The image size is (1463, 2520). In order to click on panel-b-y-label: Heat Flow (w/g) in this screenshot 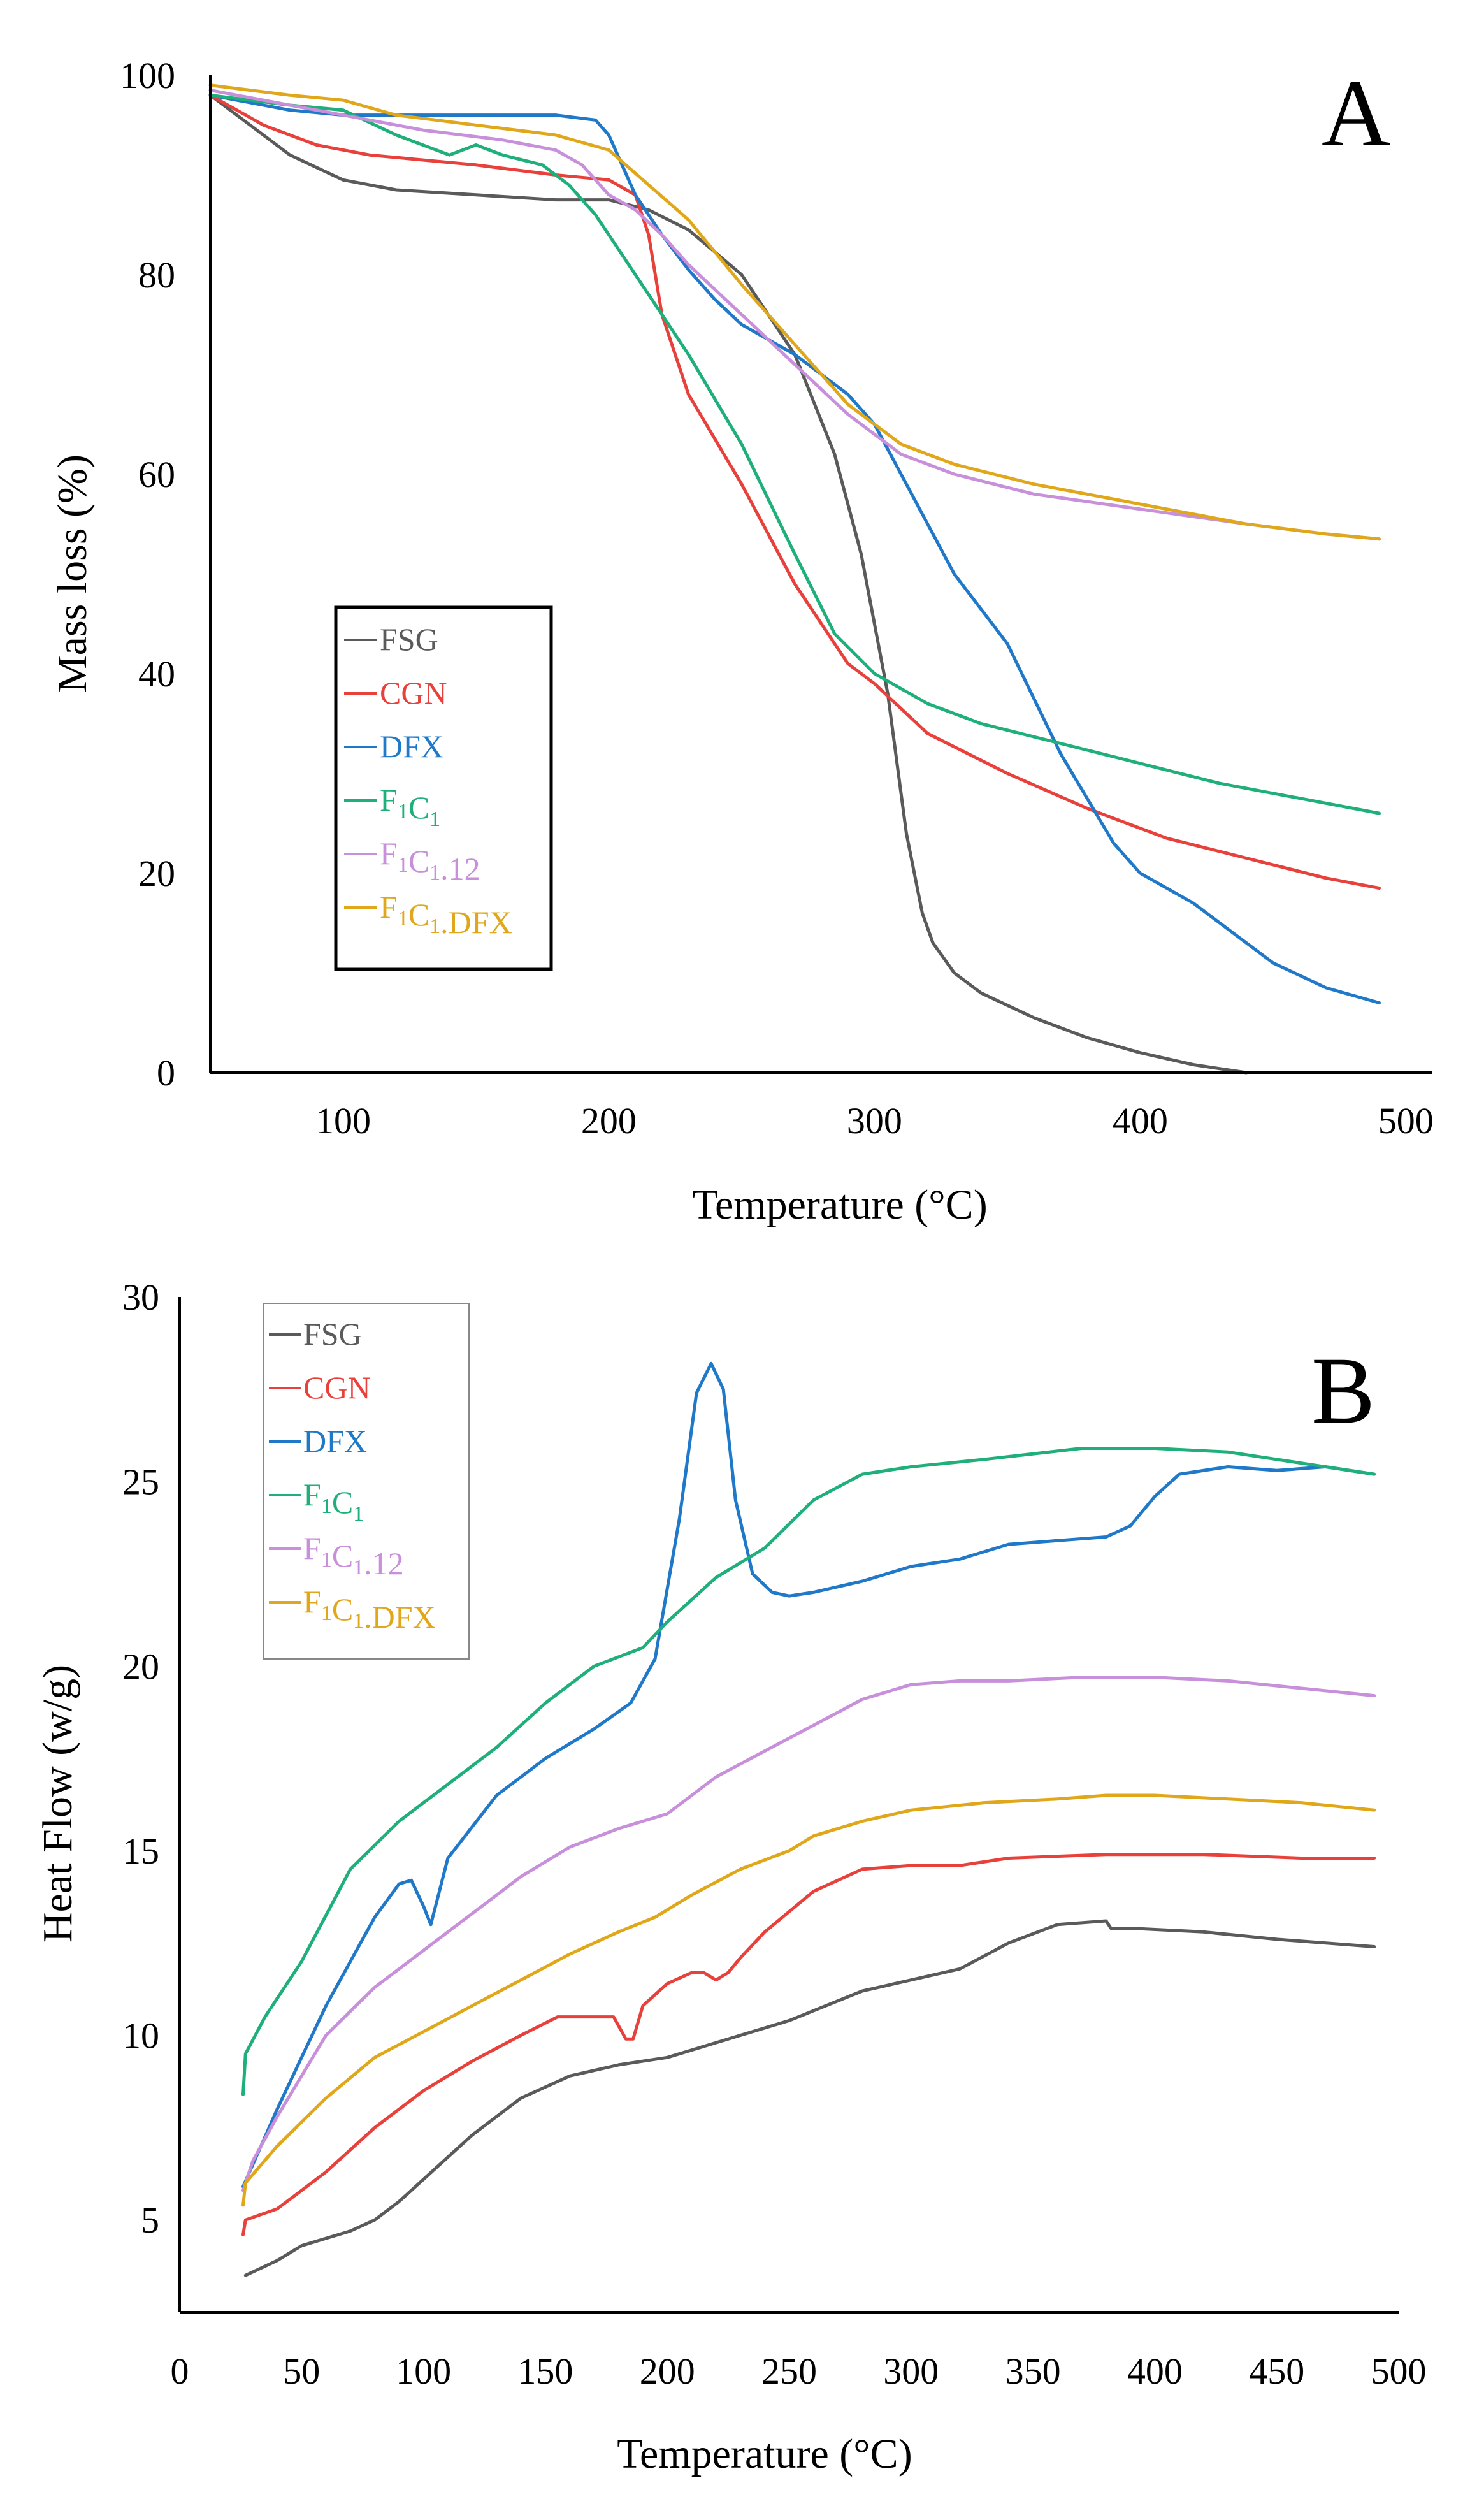, I will do `click(57, 1804)`.